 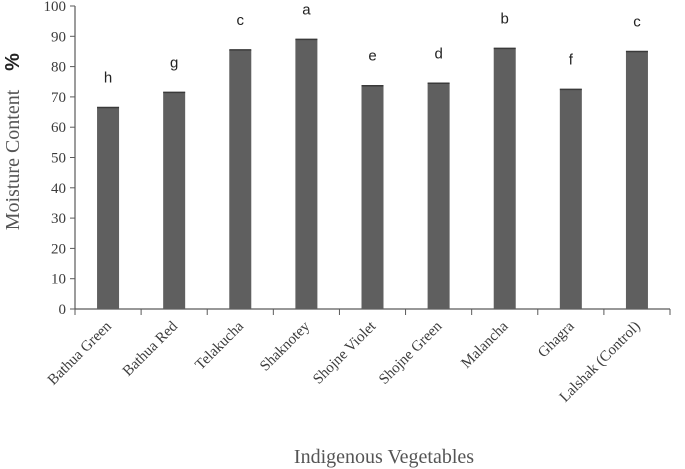 I want to click on significance-letter: d, so click(x=438, y=53).